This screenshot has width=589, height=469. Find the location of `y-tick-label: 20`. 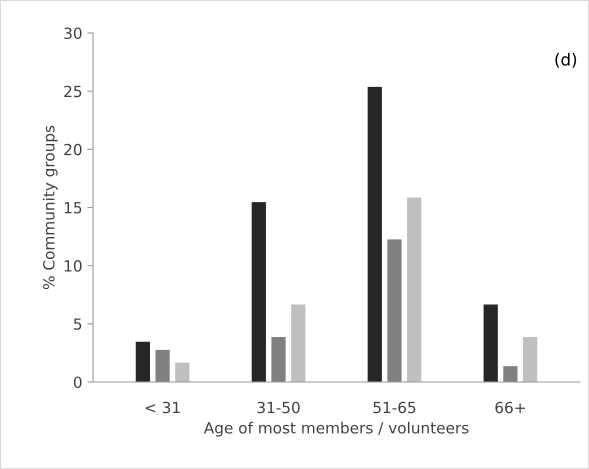

y-tick-label: 20 is located at coordinates (73, 150).